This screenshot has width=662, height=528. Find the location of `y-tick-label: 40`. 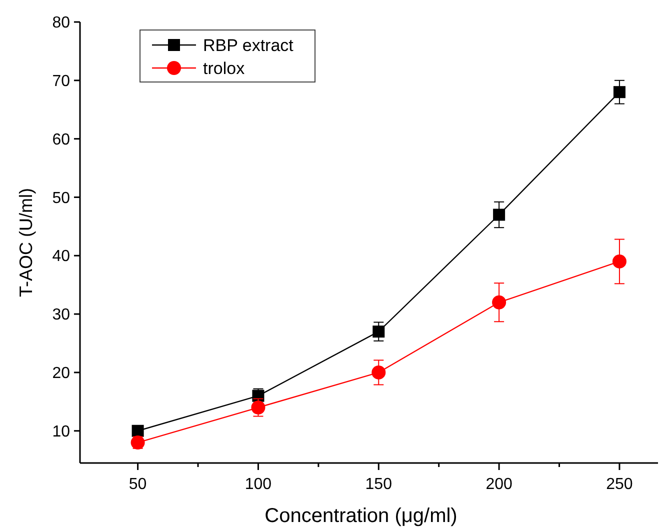

y-tick-label: 40 is located at coordinates (61, 257).